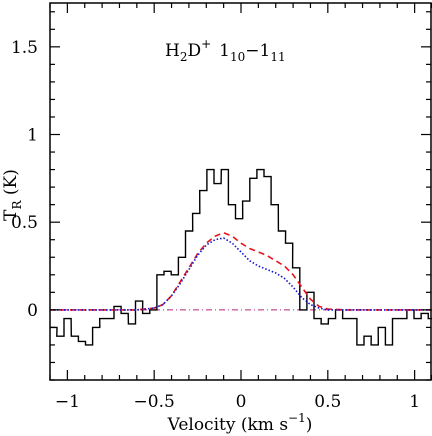 This screenshot has height=436, width=432. I want to click on y-tick-label: 0, so click(32, 311).